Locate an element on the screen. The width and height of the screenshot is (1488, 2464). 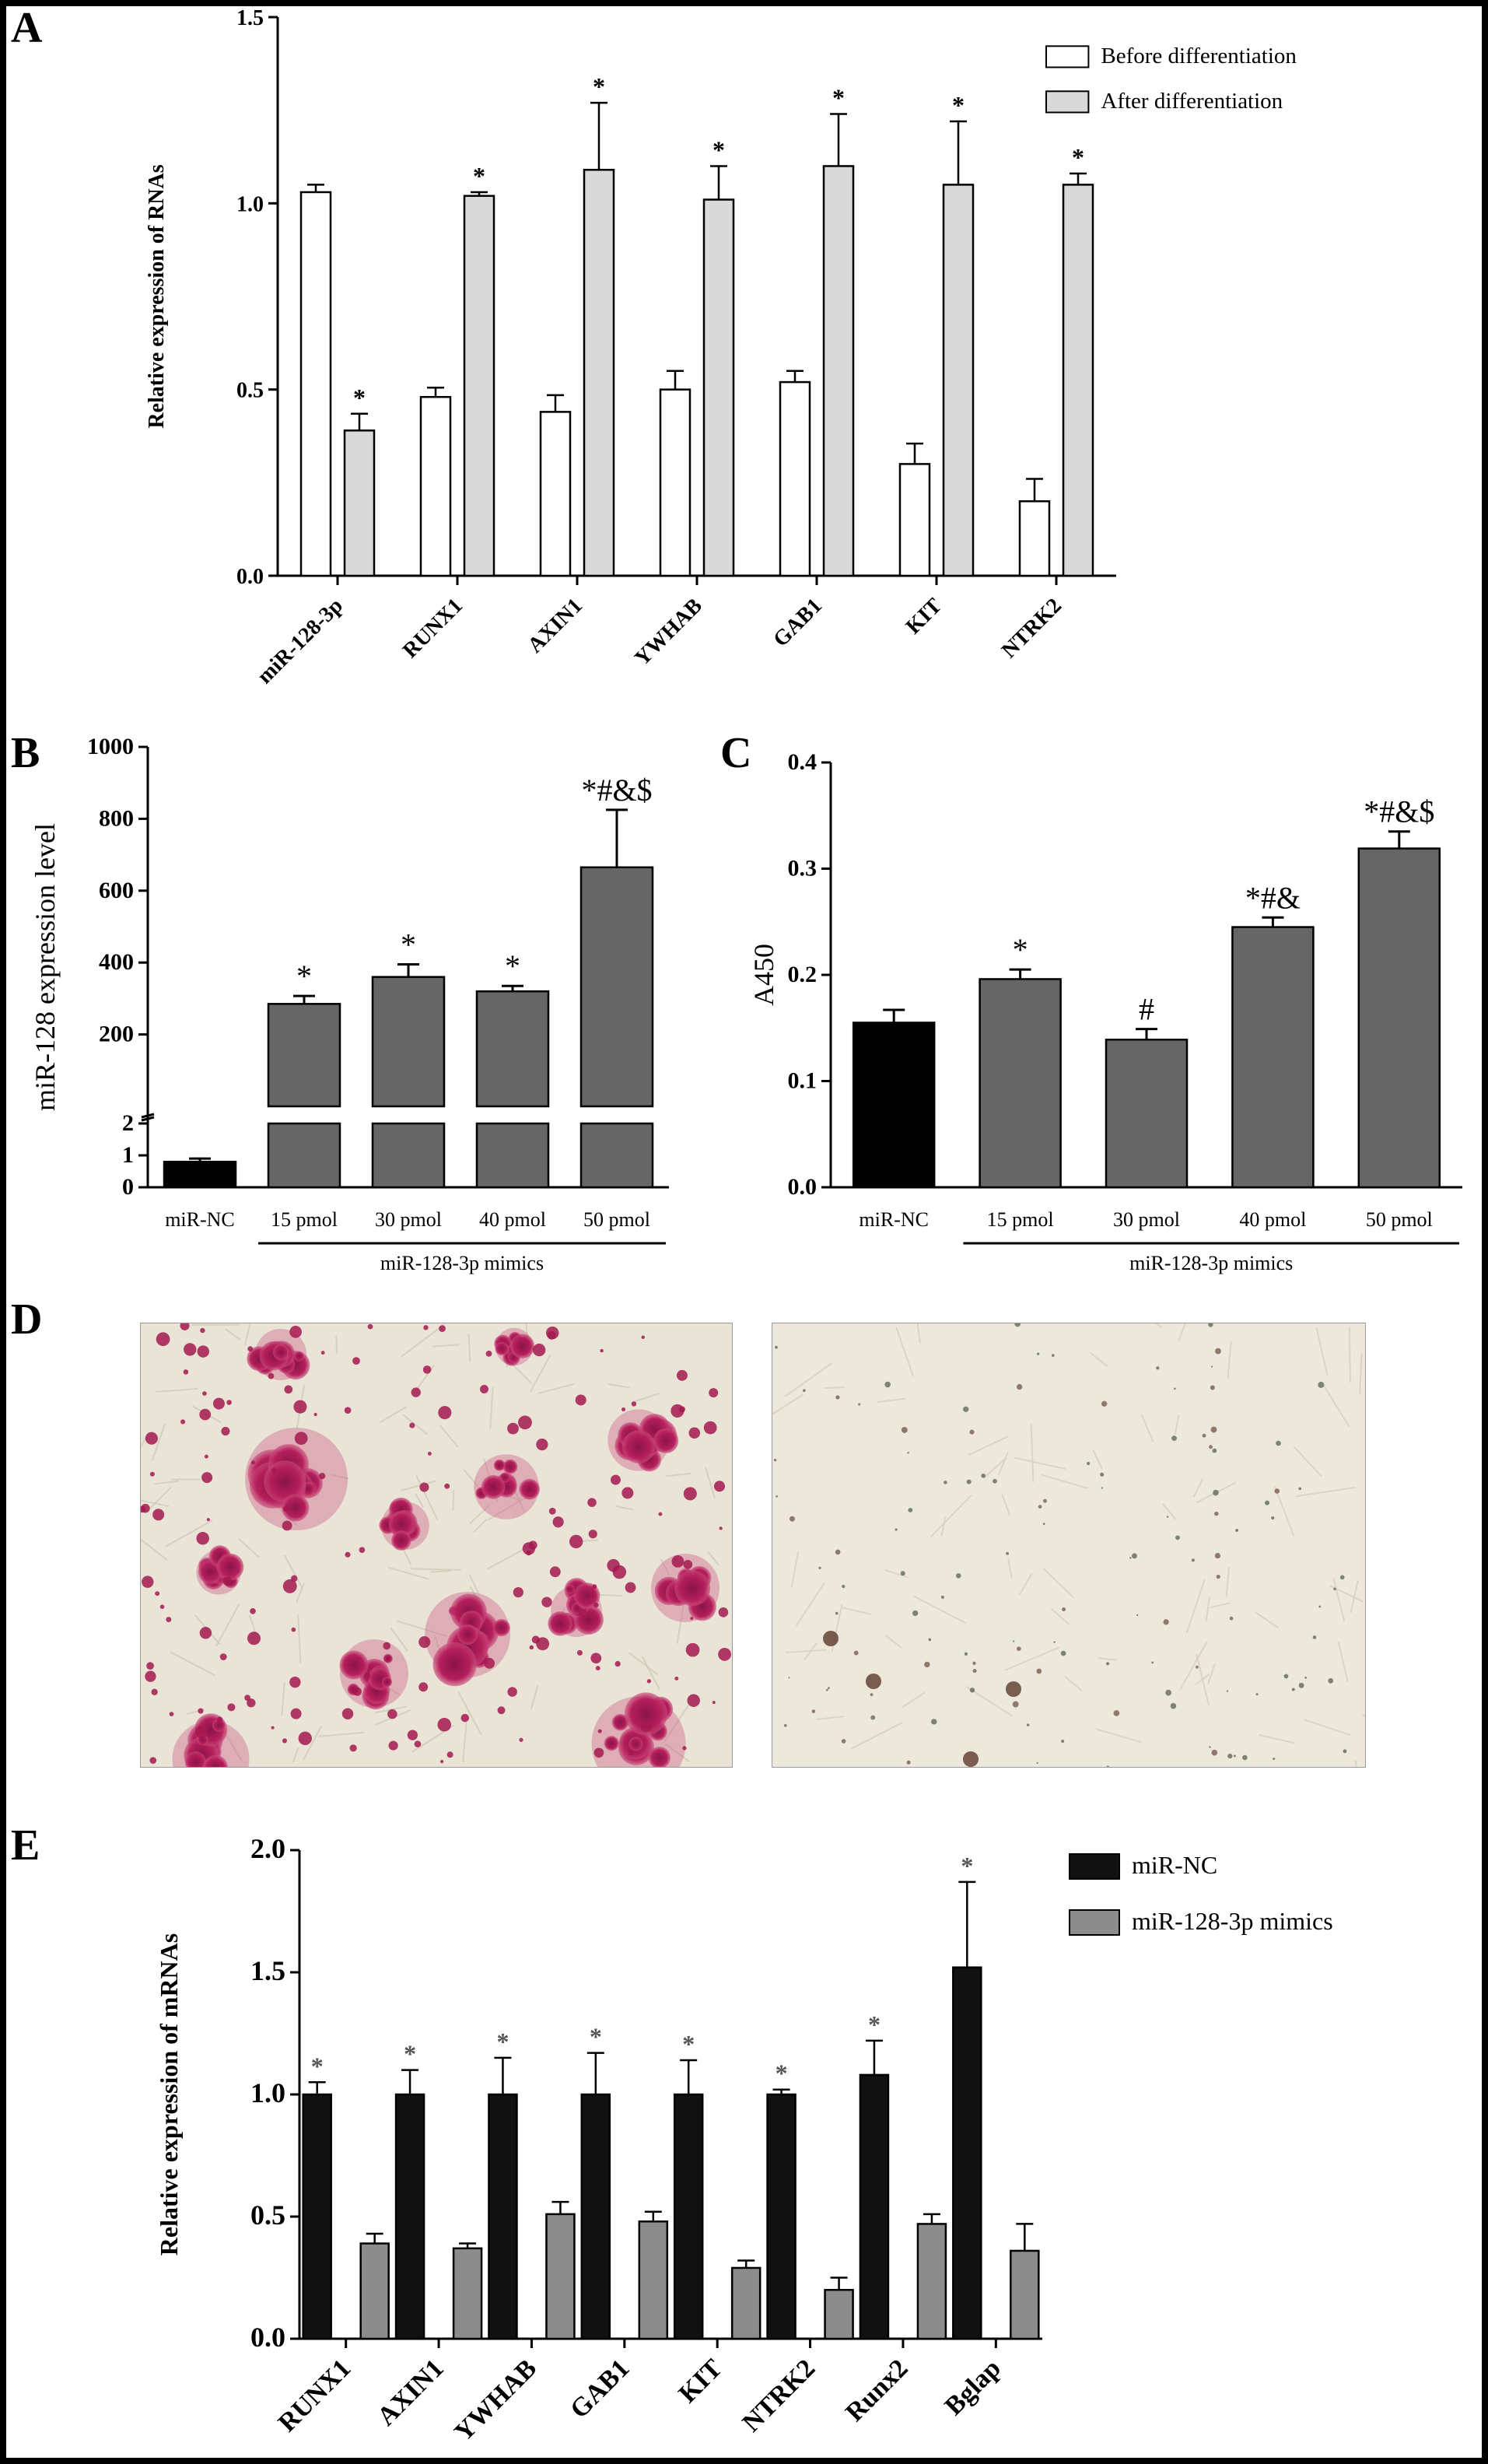
y-tick-label: 0.5 is located at coordinates (250, 391).